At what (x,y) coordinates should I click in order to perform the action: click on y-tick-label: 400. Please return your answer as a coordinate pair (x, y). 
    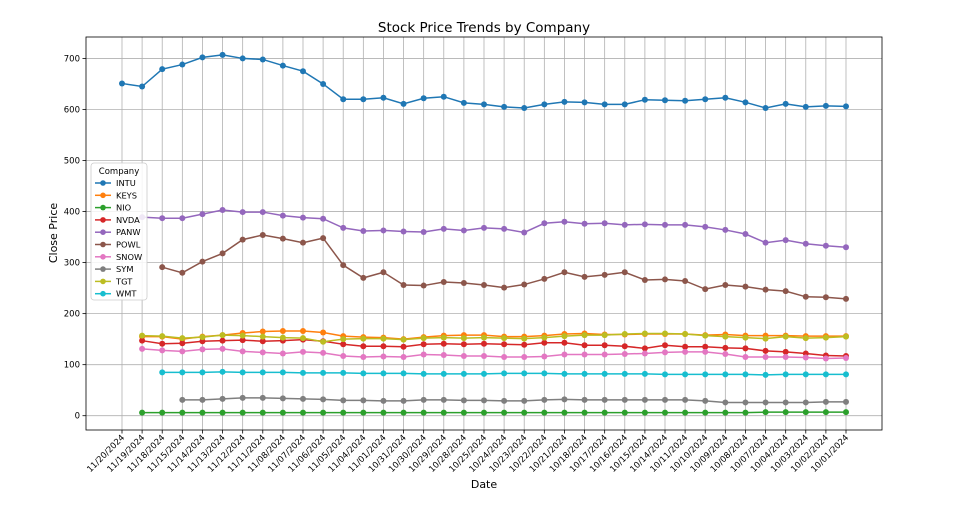
    Looking at the image, I should click on (72, 213).